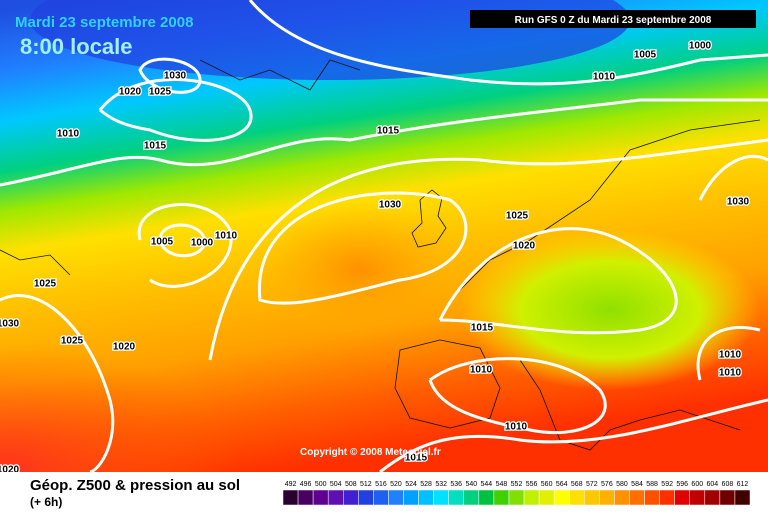 This screenshot has height=517, width=768. Describe the element at coordinates (592, 484) in the screenshot. I see `scale-label: 572` at that location.